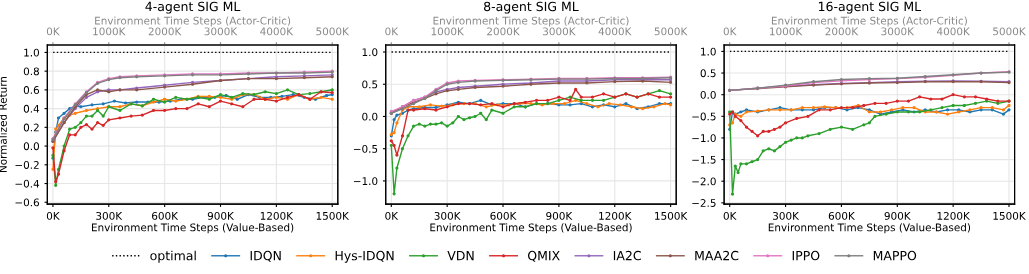 The image size is (1029, 274). I want to click on chart-title: 16-agent SIG ML, so click(870, 7).